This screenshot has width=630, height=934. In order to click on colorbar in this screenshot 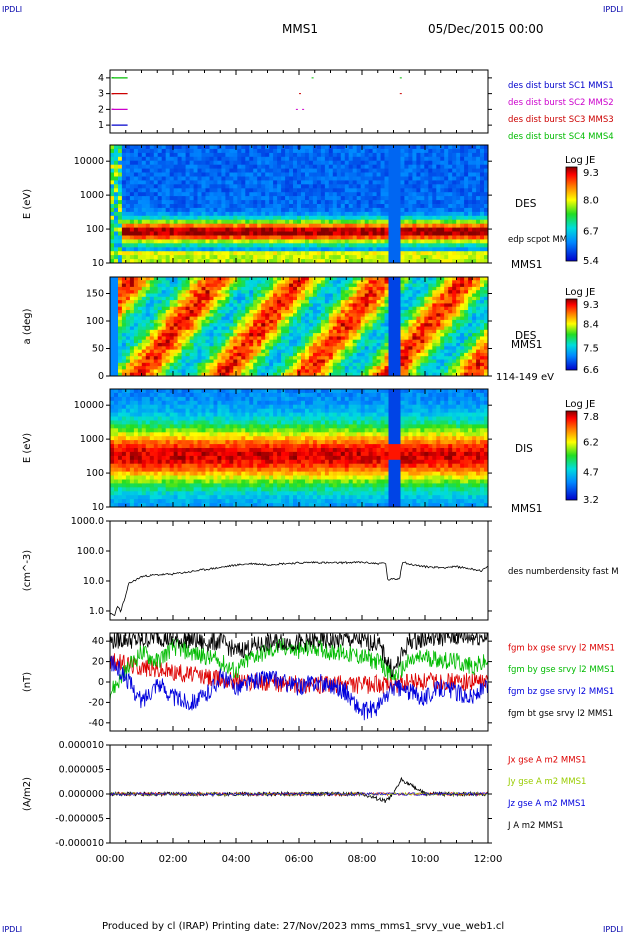, I will do `click(571, 214)`.